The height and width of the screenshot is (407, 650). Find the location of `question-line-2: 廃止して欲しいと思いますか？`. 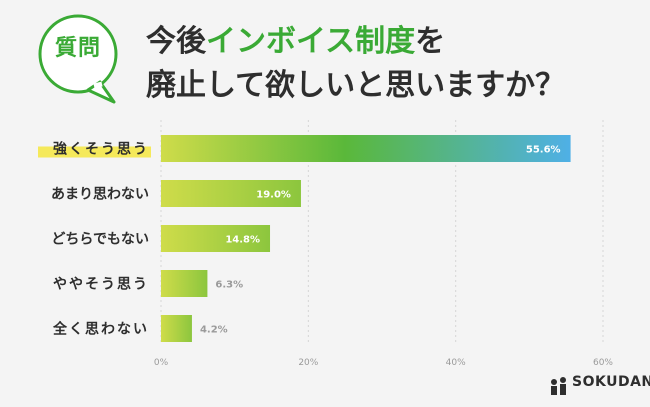

question-line-2: 廃止して欲しいと思いますか？ is located at coordinates (356, 85).